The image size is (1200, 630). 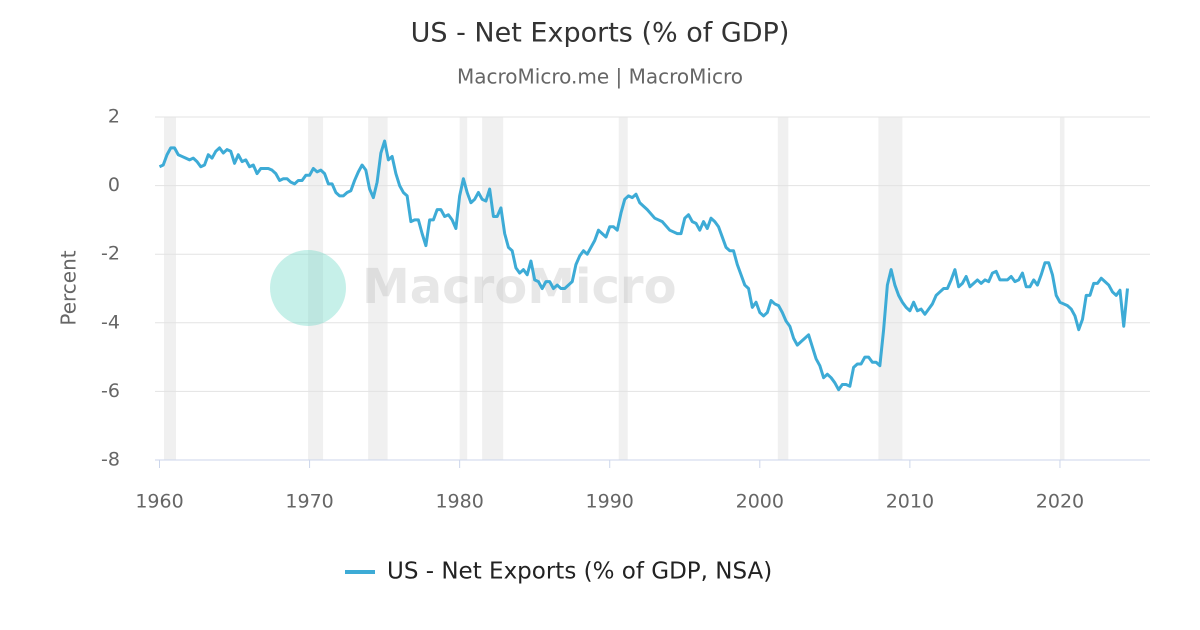 I want to click on y-tick-label: -4, so click(x=110, y=322).